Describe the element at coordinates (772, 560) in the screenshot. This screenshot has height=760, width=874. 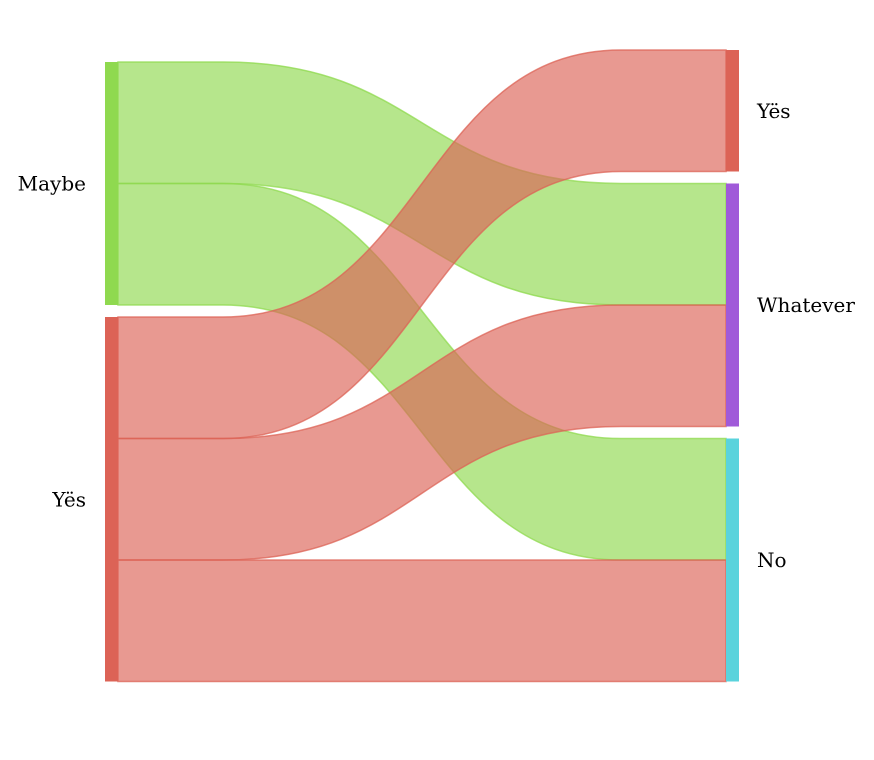
I see `node-label-no: No` at that location.